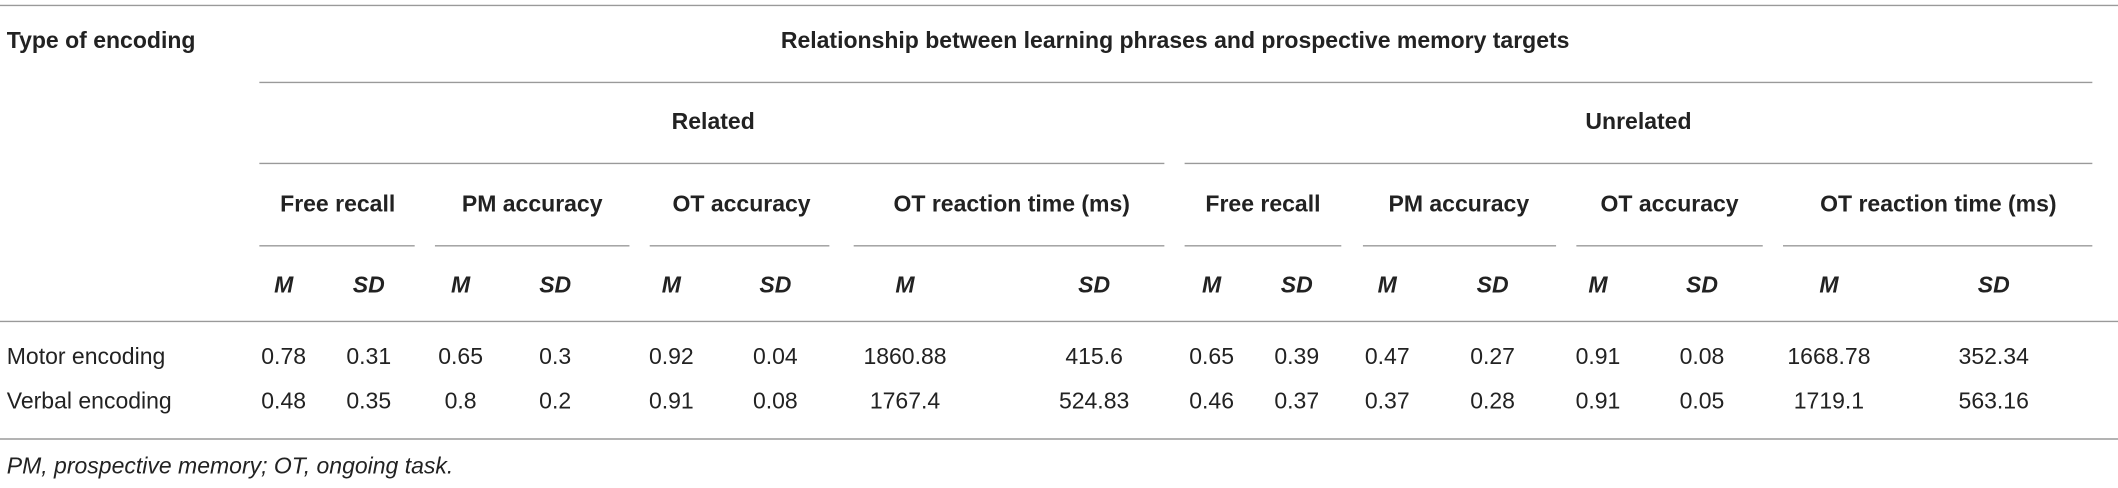 The height and width of the screenshot is (488, 2118). What do you see at coordinates (1492, 356) in the screenshot?
I see `cell: 0.27` at bounding box center [1492, 356].